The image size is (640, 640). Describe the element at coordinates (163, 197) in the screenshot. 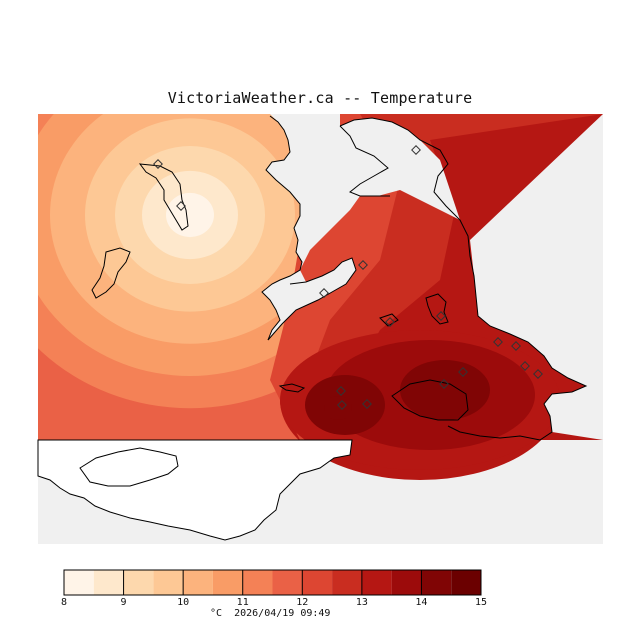

I see `inner-island-north` at that location.